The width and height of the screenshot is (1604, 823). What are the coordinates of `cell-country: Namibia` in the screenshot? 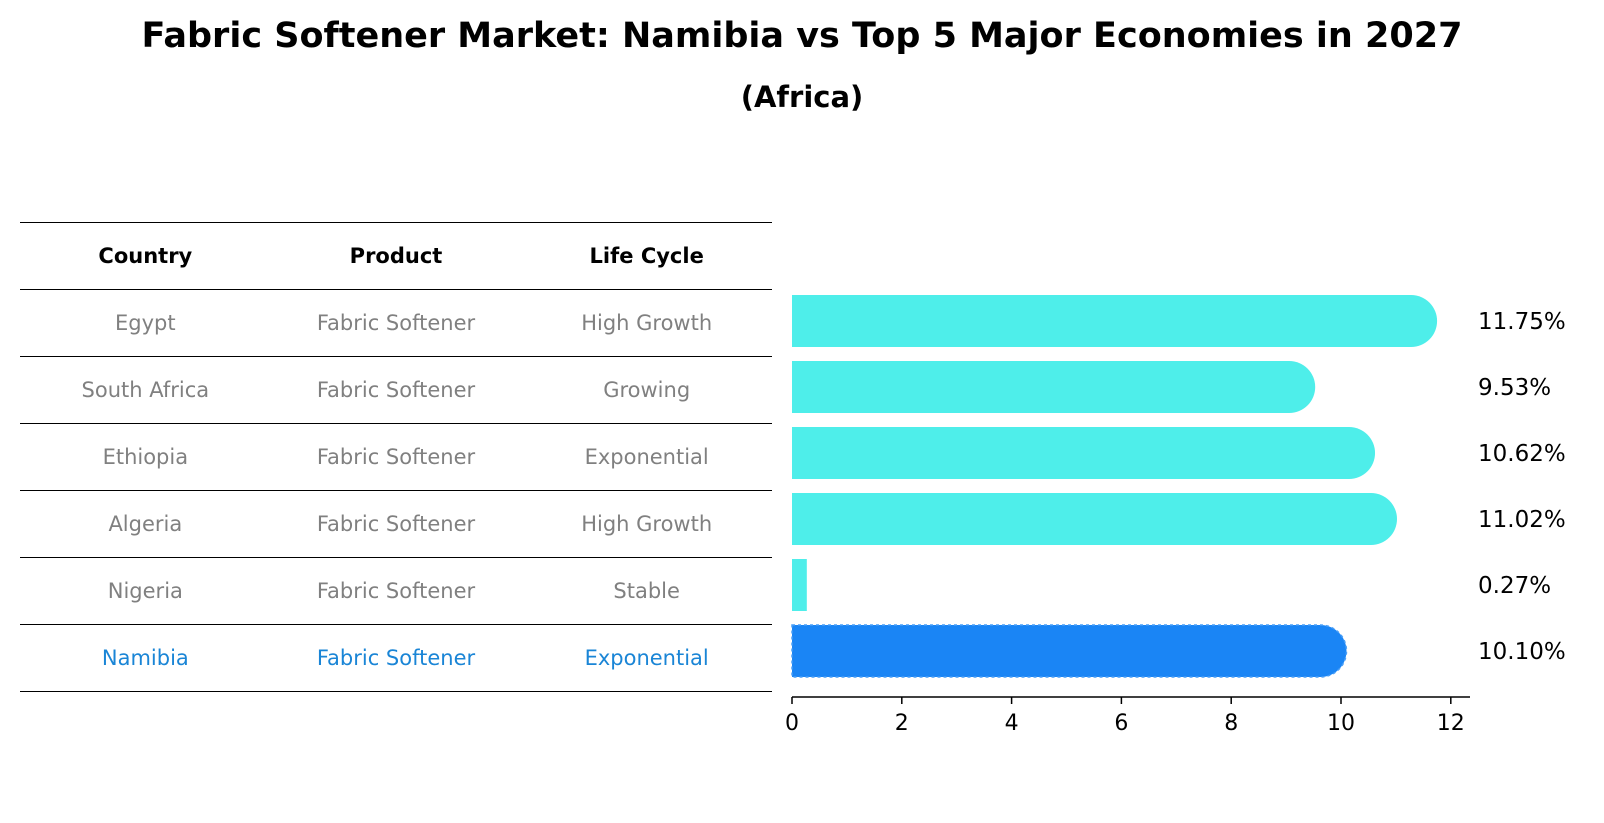 It's located at (145, 658).